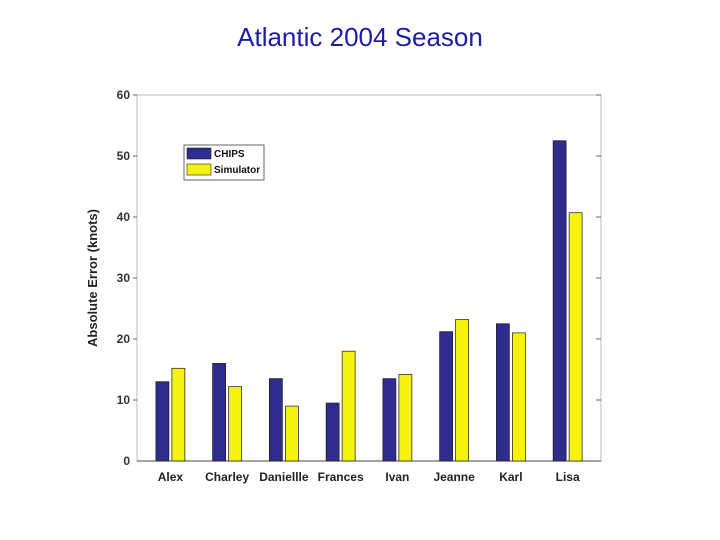 This screenshot has height=540, width=720. What do you see at coordinates (235, 424) in the screenshot?
I see `bar-simulator-charley` at bounding box center [235, 424].